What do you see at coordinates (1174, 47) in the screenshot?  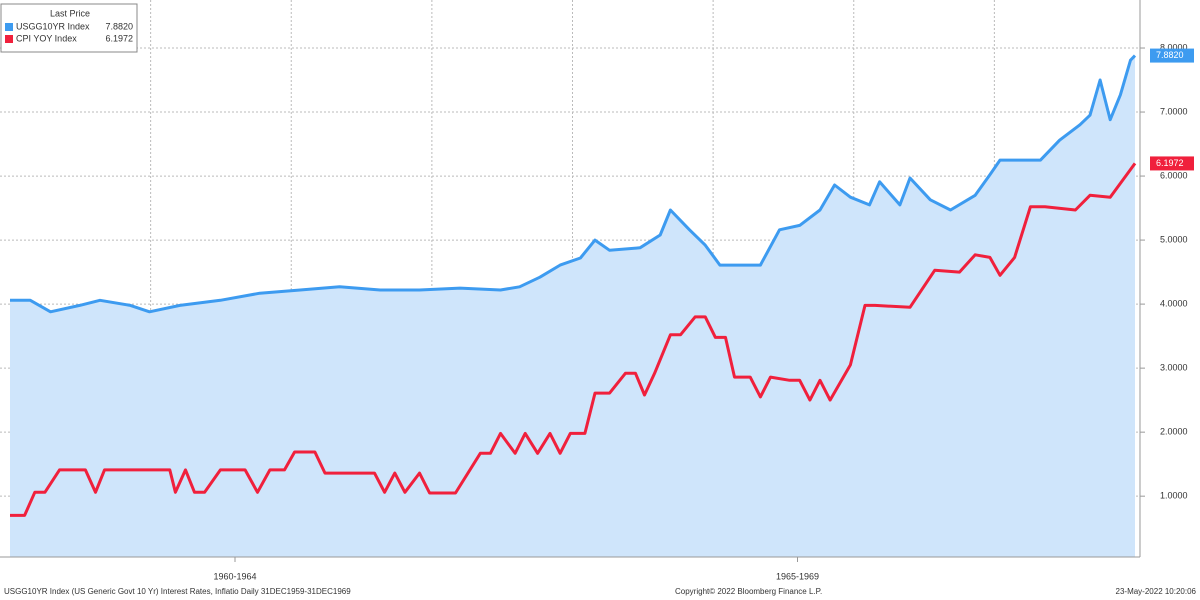 I see `y-tick-label: 8.0000` at bounding box center [1174, 47].